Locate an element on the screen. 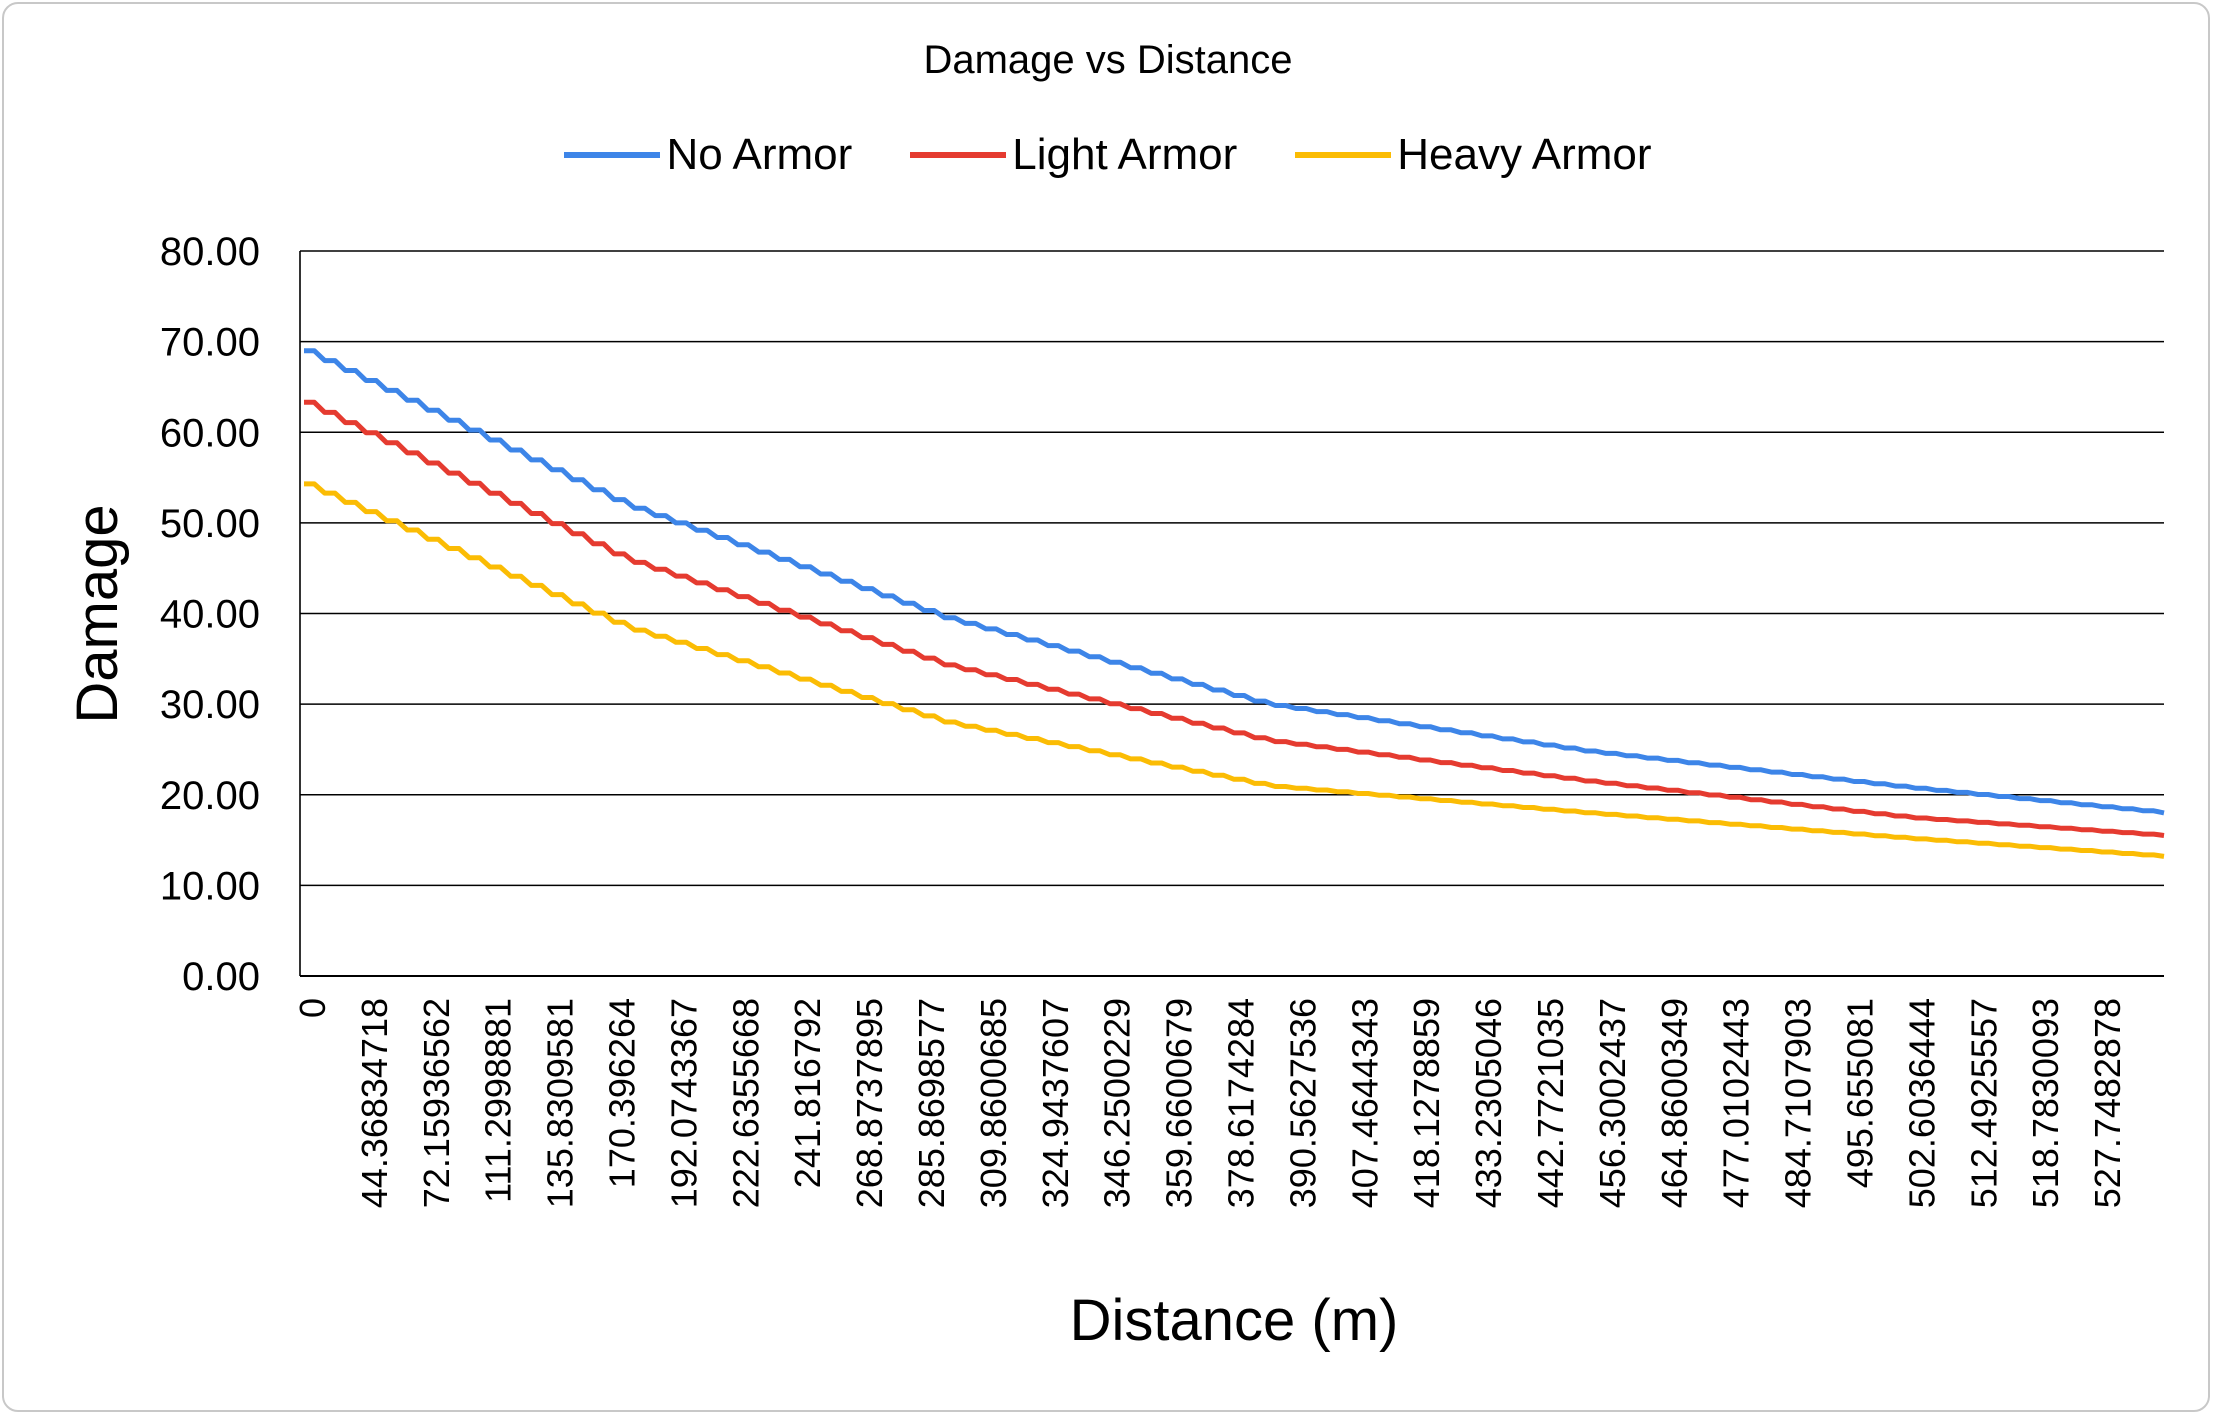 This screenshot has height=1418, width=2216. x-tick-label: 378.6174284 is located at coordinates (1241, 1103).